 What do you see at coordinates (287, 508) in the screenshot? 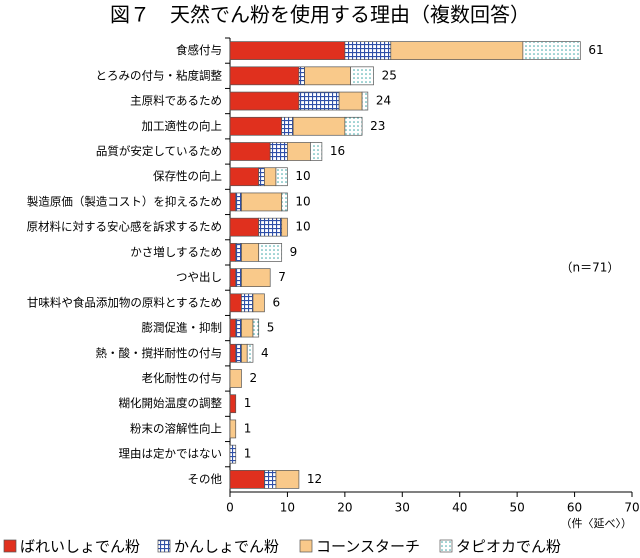
I see `x-tick-label: 10` at bounding box center [287, 508].